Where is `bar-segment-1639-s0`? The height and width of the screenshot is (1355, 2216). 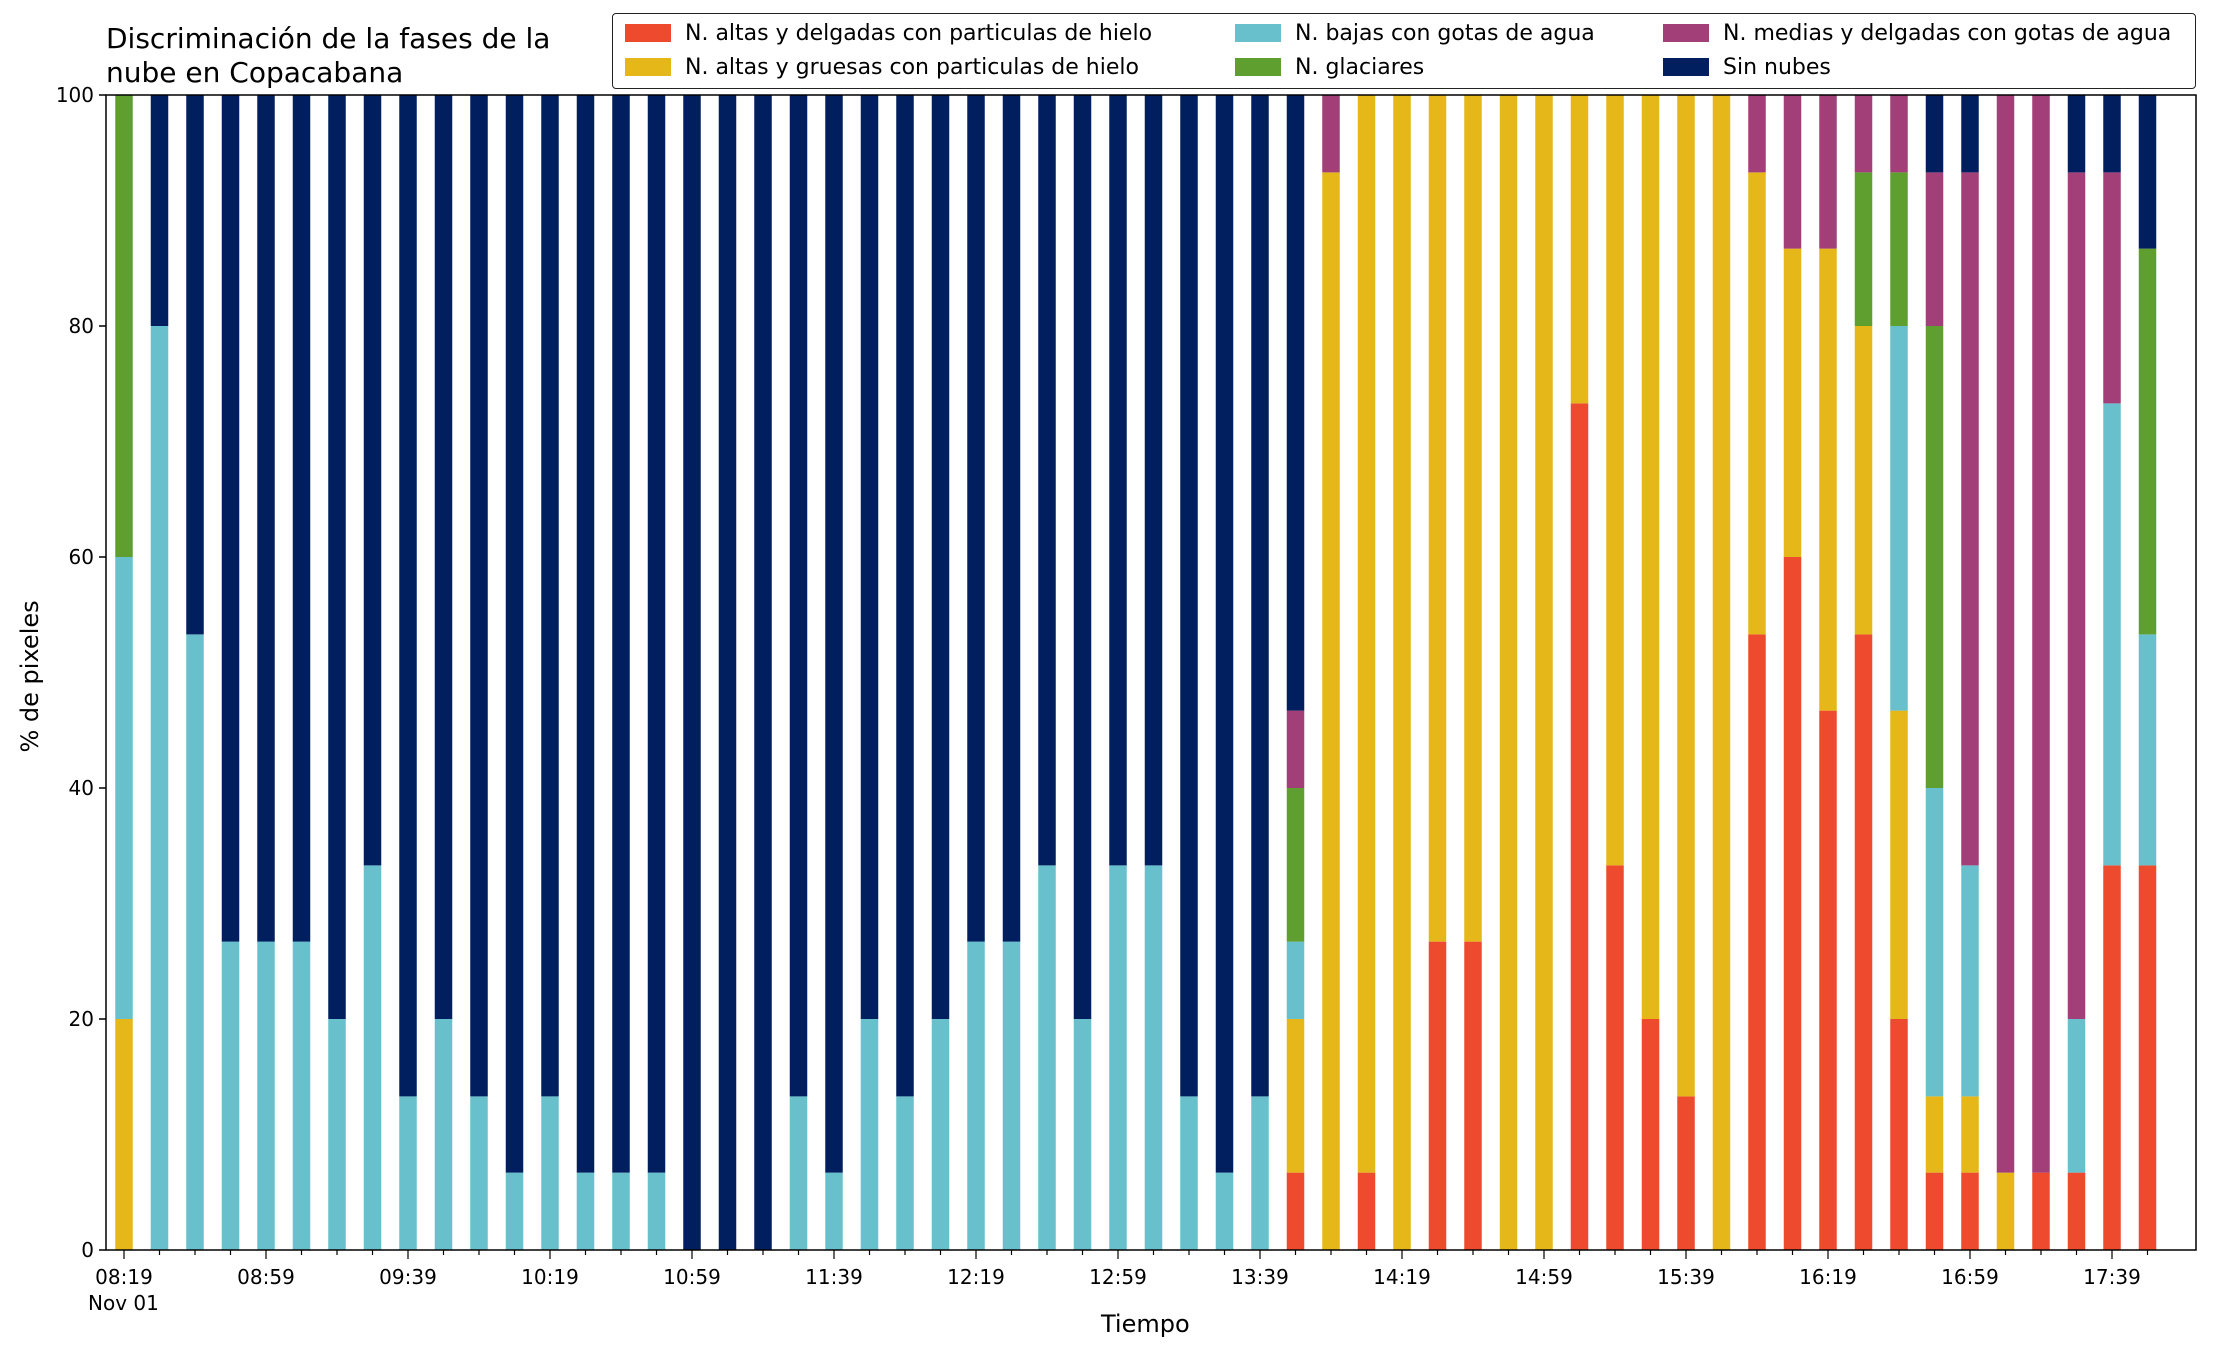 bar-segment-1639-s0 is located at coordinates (1899, 1134).